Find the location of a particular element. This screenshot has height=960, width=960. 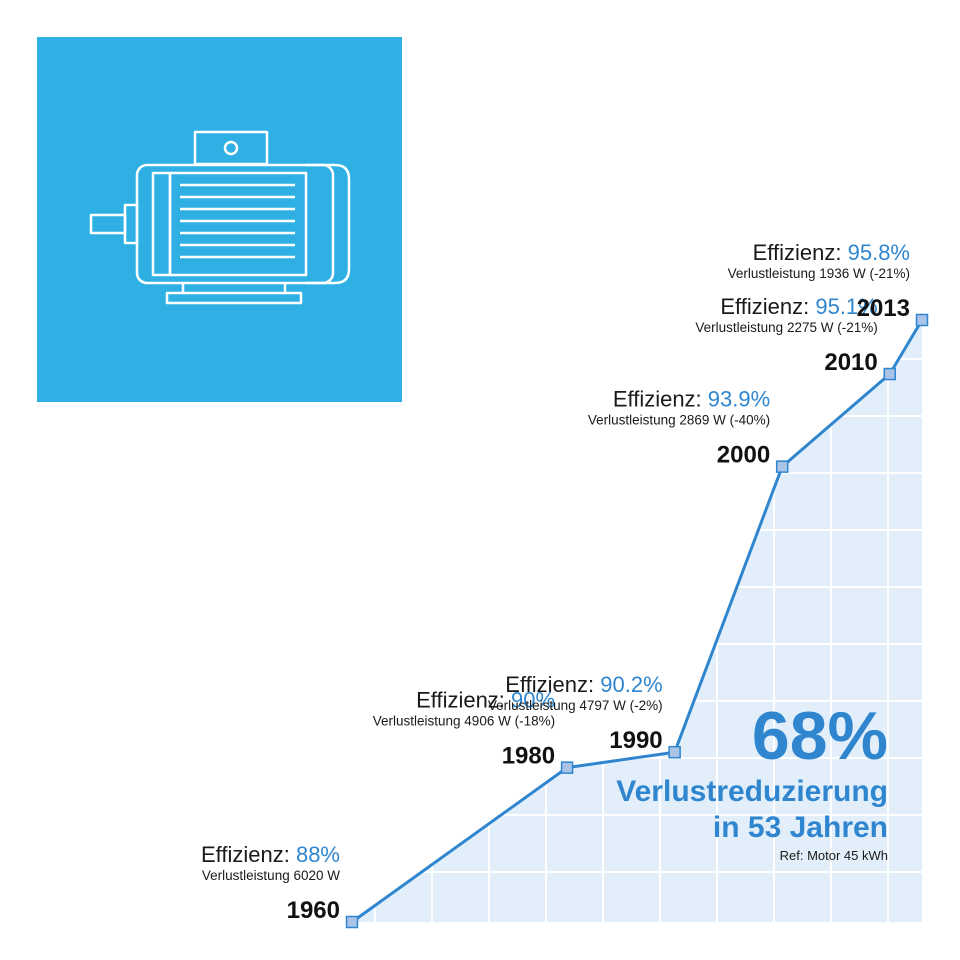

data-point-2000 is located at coordinates (782, 466).